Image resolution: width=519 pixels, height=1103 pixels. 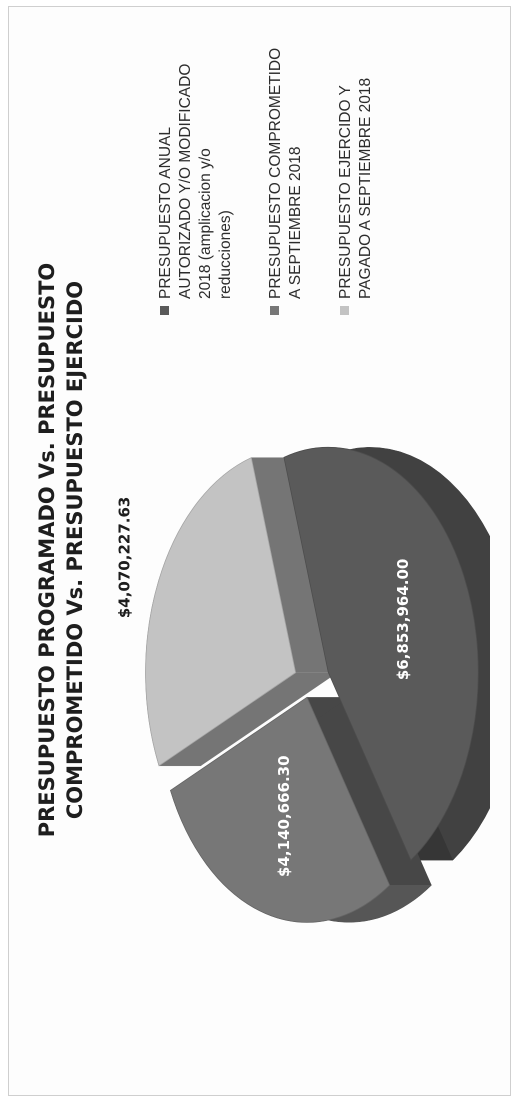 I want to click on data-label-1: $4,140,666.30, so click(x=284, y=815).